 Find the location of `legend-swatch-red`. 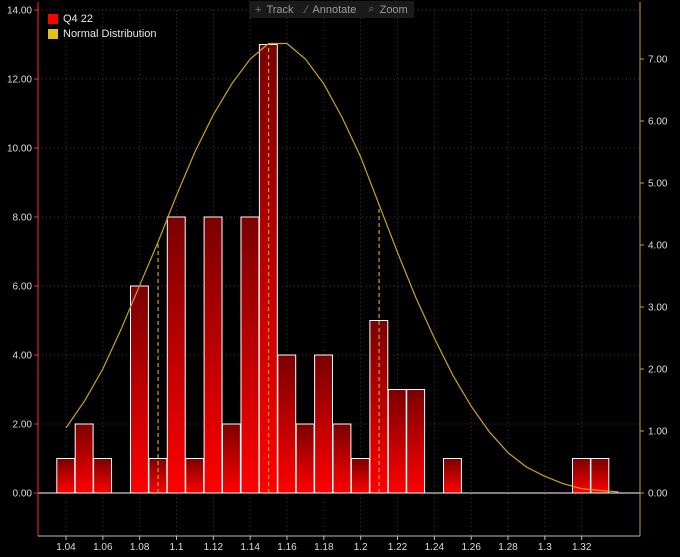

legend-swatch-red is located at coordinates (53, 18).